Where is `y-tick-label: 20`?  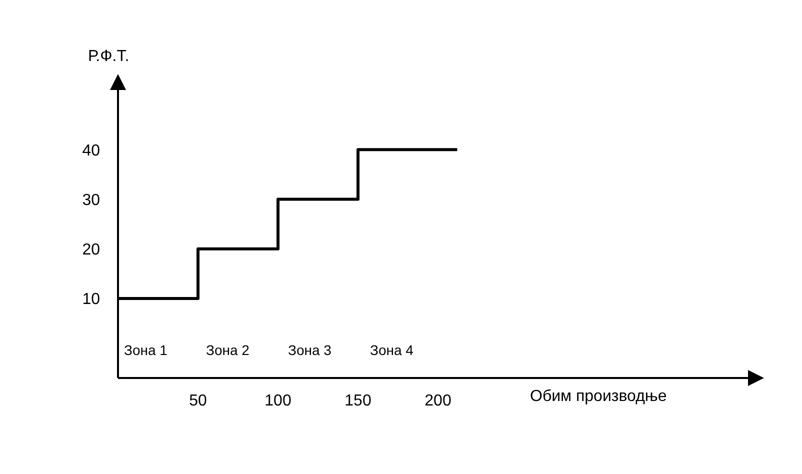
y-tick-label: 20 is located at coordinates (91, 250).